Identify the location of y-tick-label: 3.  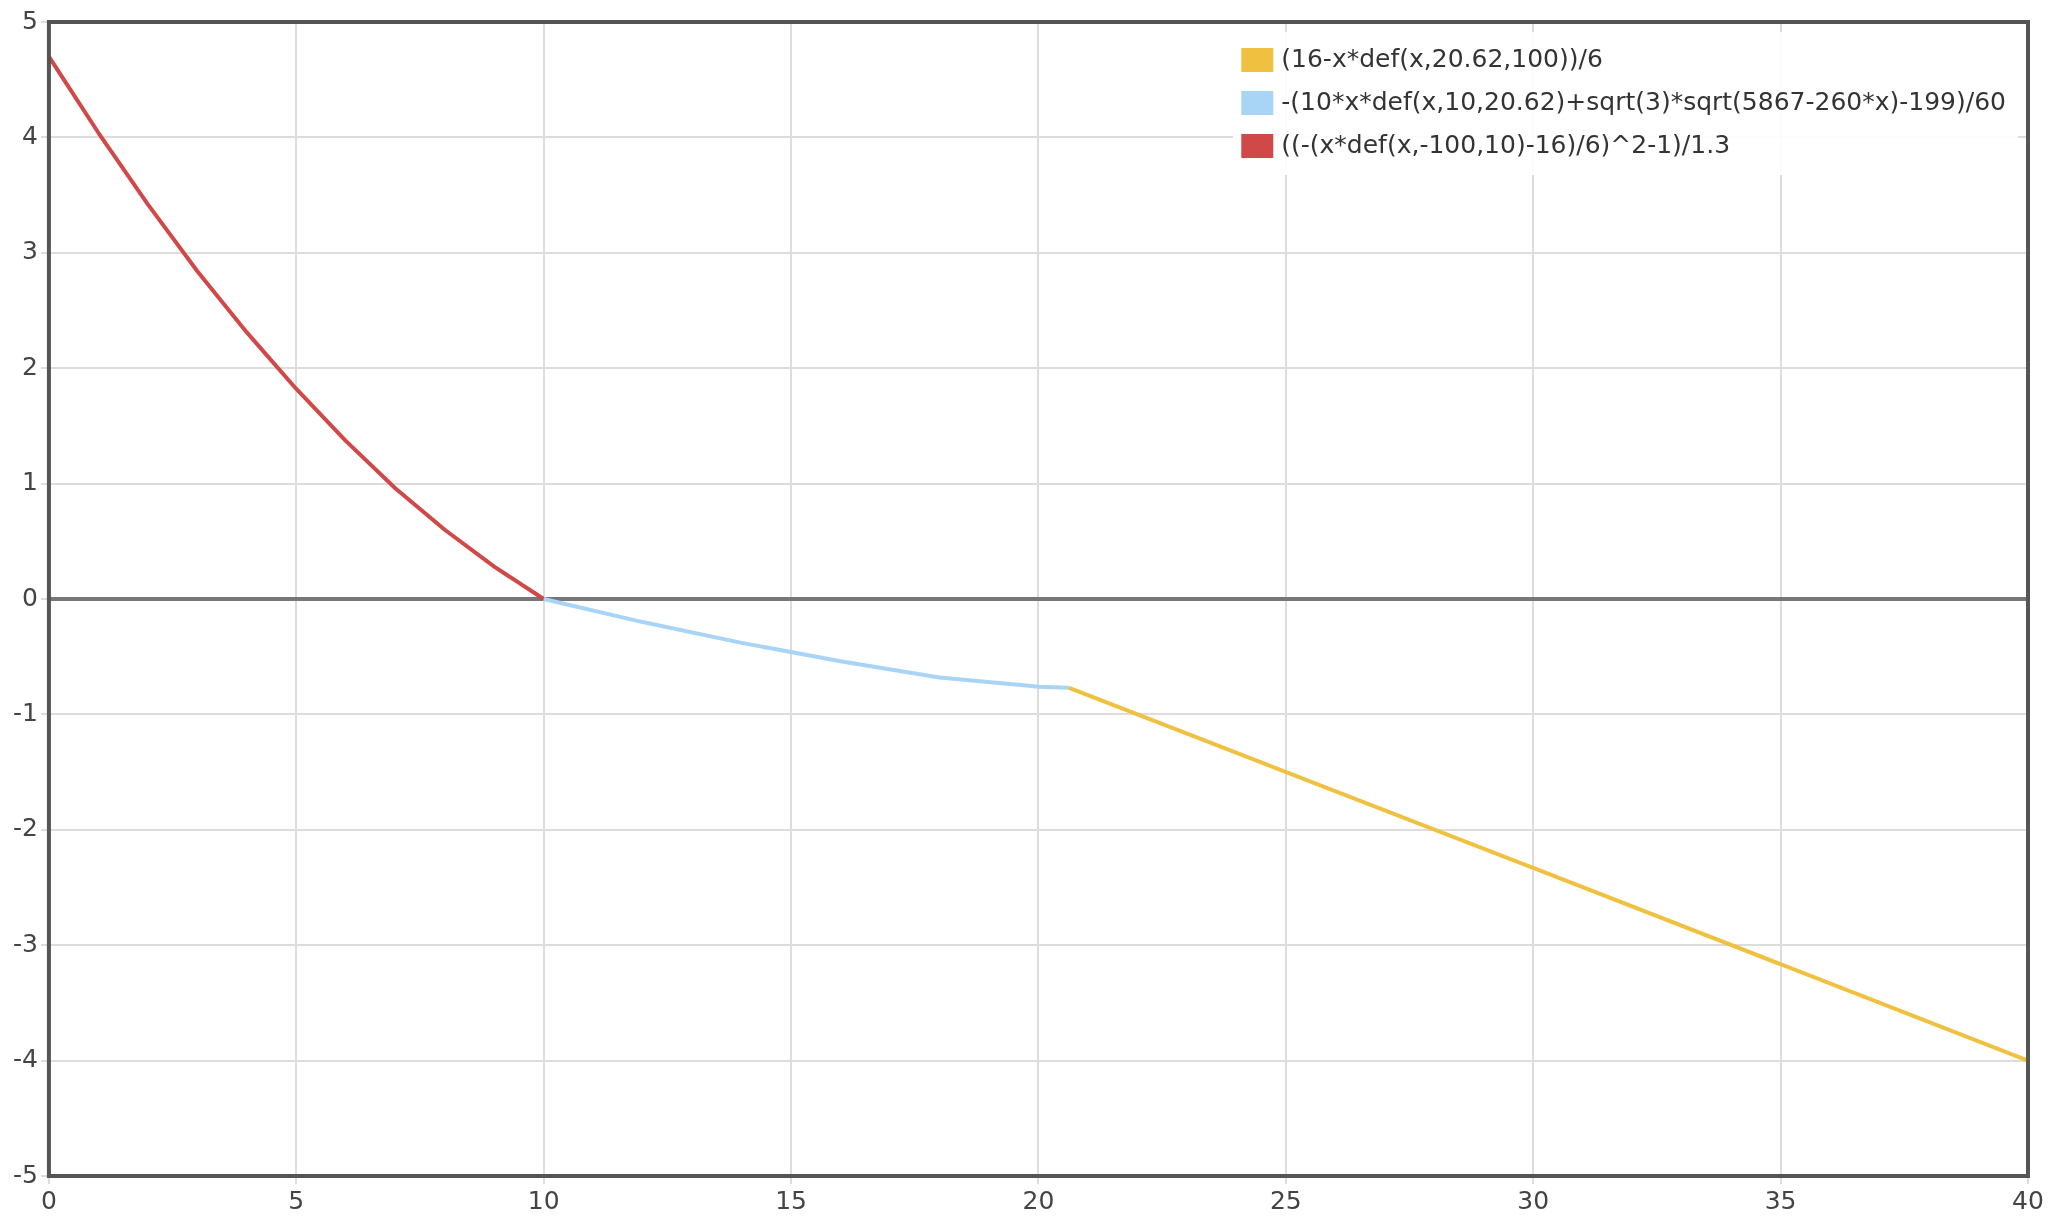
(30, 251).